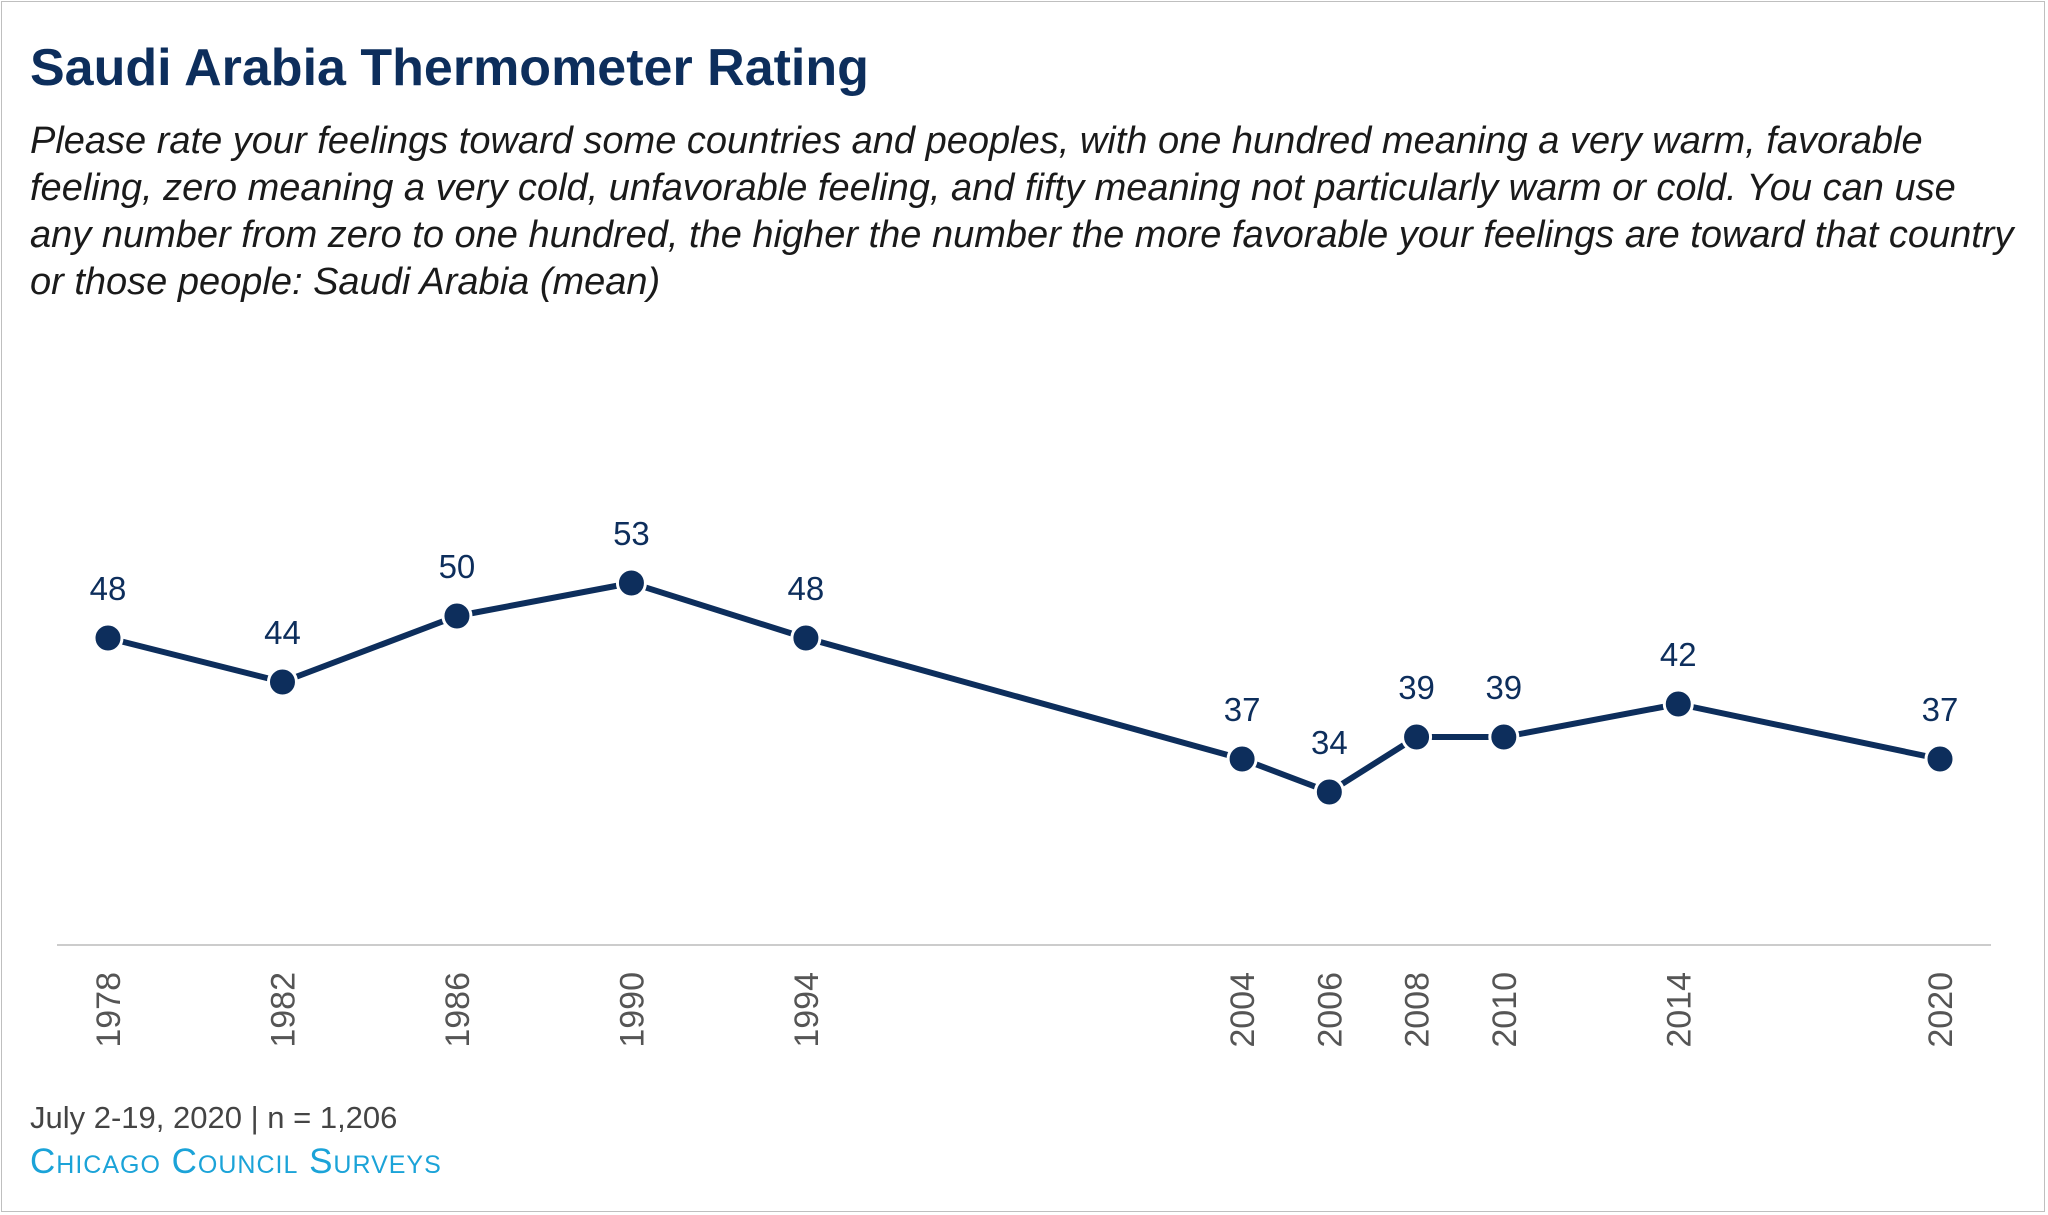  I want to click on data-label: 34, so click(1329, 742).